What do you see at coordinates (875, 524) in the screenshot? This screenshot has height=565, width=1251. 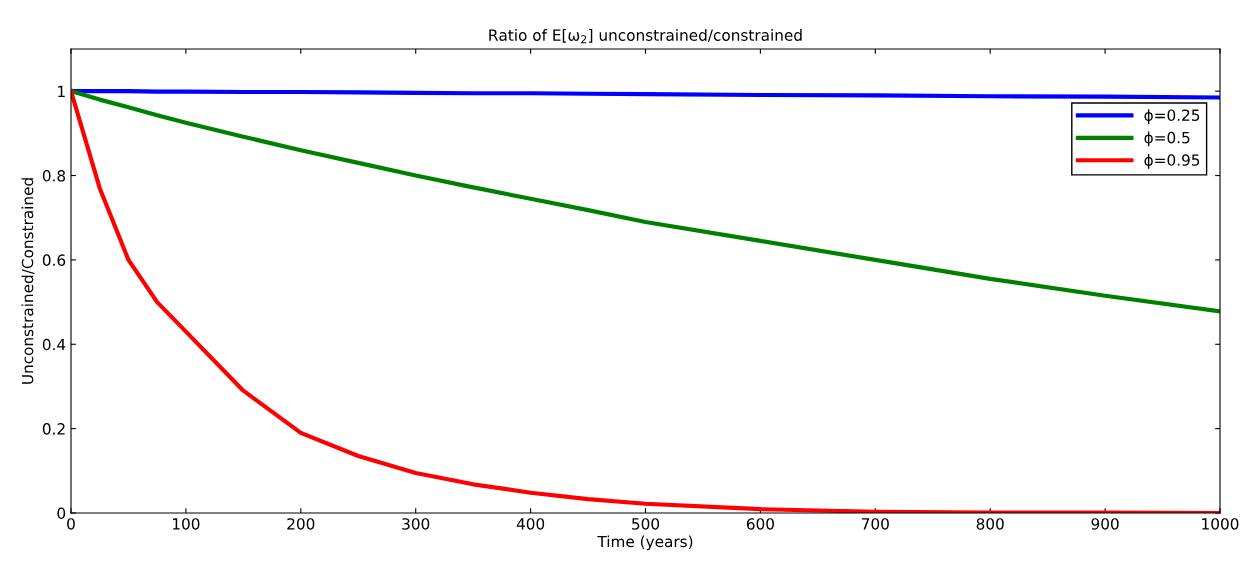 I see `x-tick-label: 700` at bounding box center [875, 524].